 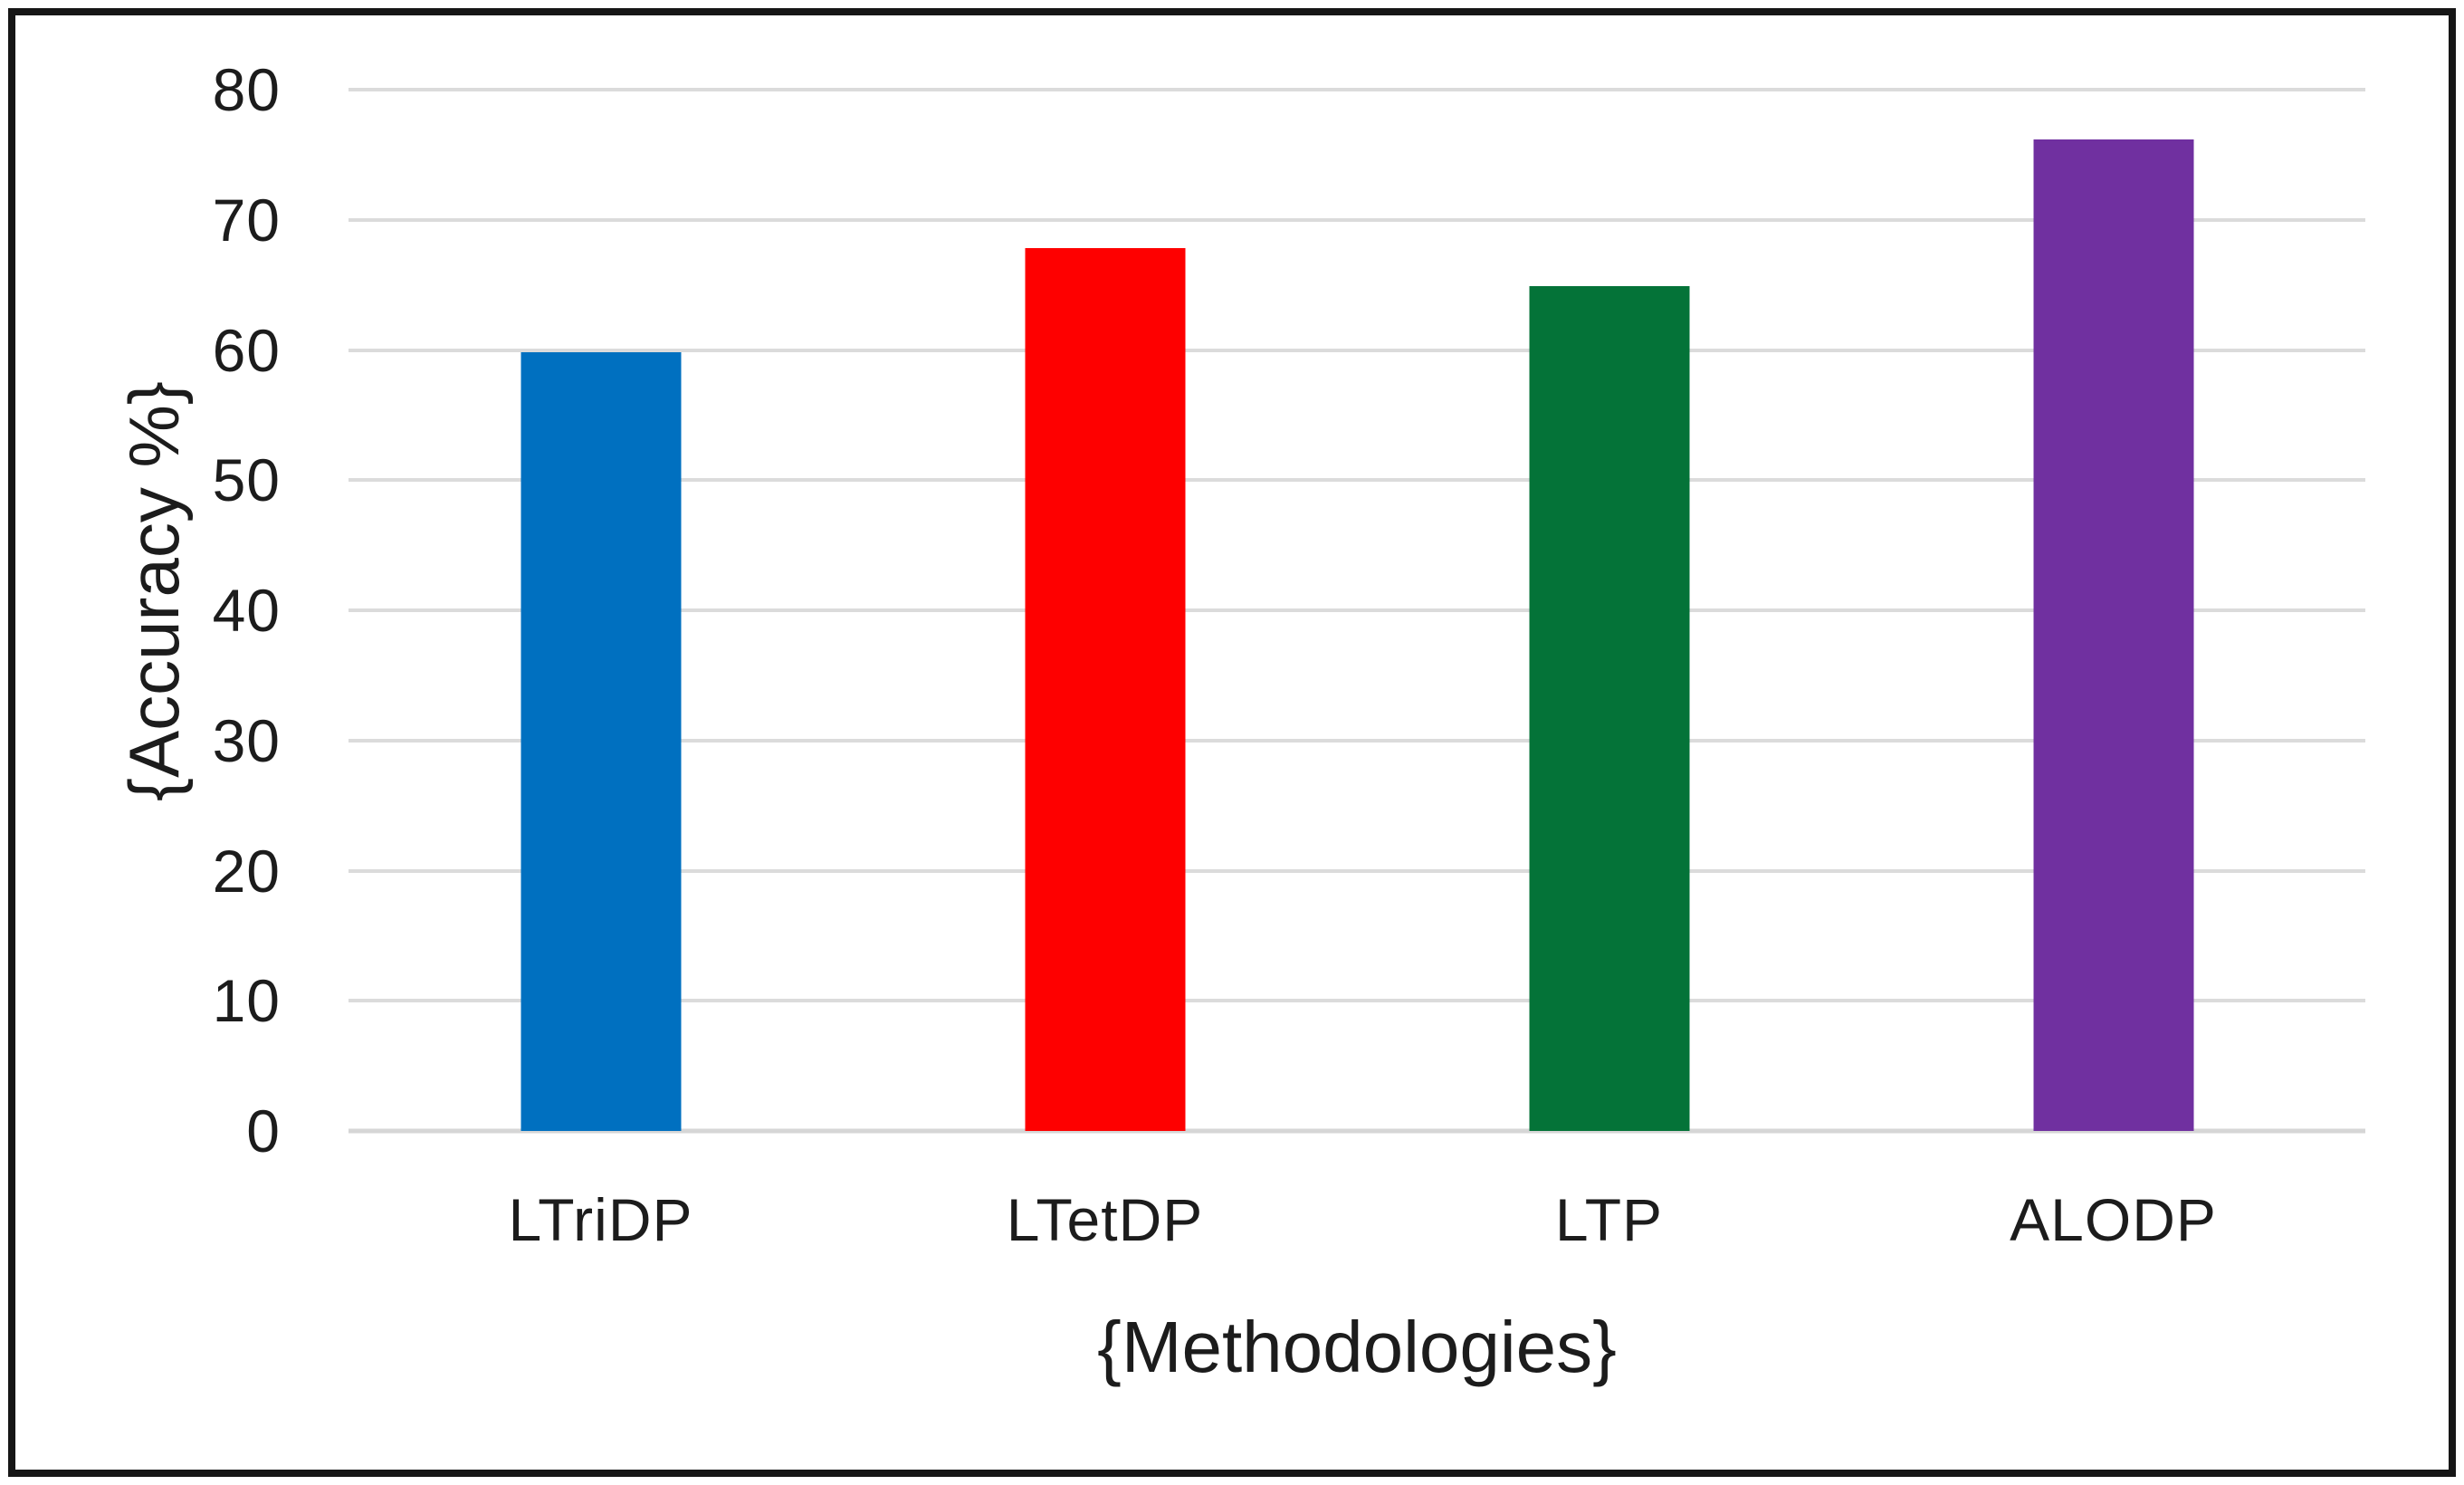 What do you see at coordinates (140, 611) in the screenshot?
I see `y-axis-tick-labels: 0 10 20 30 40 50 60 70 80` at bounding box center [140, 611].